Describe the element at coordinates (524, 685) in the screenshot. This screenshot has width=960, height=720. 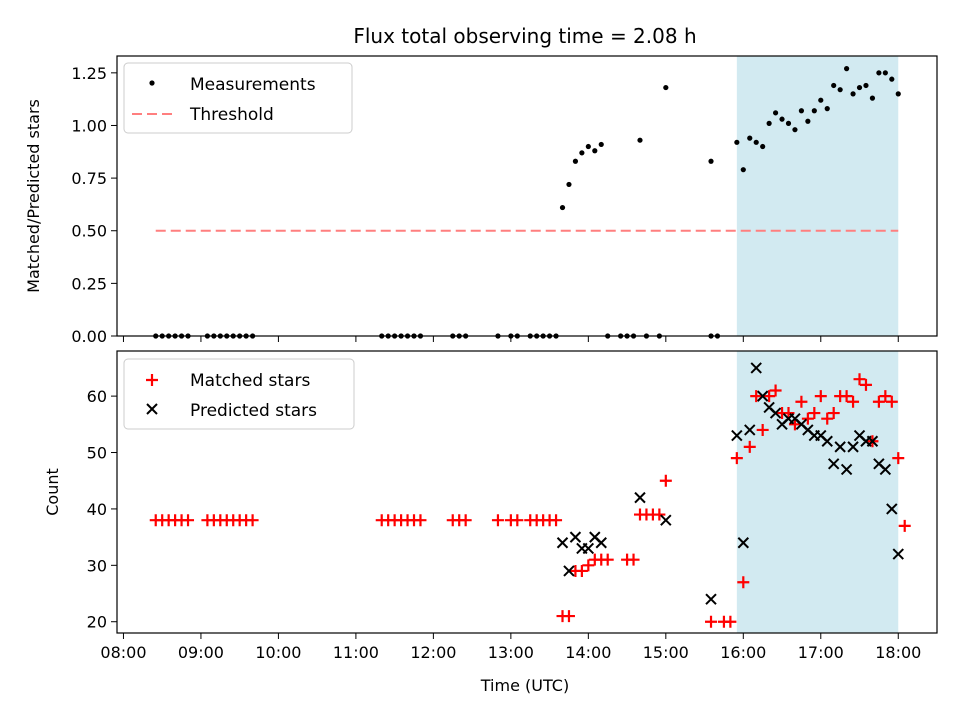
I see `x-axis-label: Time (UTC)` at that location.